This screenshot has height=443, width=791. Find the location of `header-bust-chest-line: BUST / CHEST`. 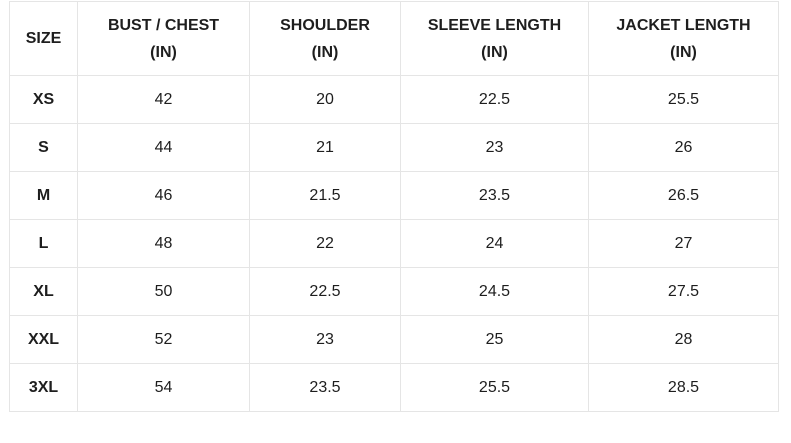

header-bust-chest-line: BUST / CHEST is located at coordinates (163, 25).